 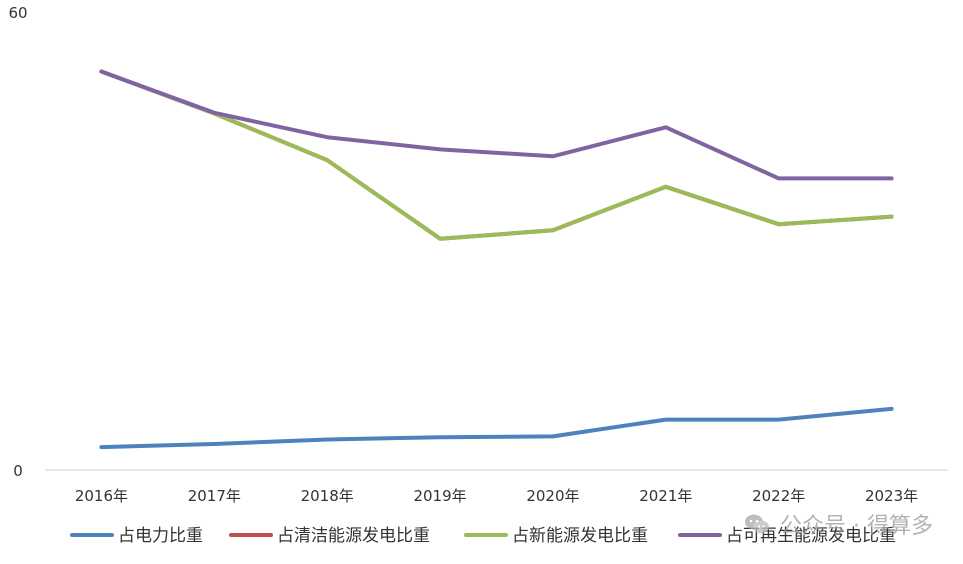 What do you see at coordinates (17, 242) in the screenshot?
I see `y-axis-ticks: 0 60` at bounding box center [17, 242].